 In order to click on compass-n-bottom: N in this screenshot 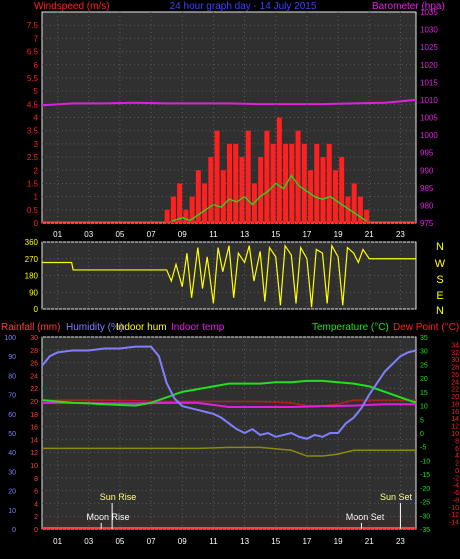, I will do `click(440, 311)`.